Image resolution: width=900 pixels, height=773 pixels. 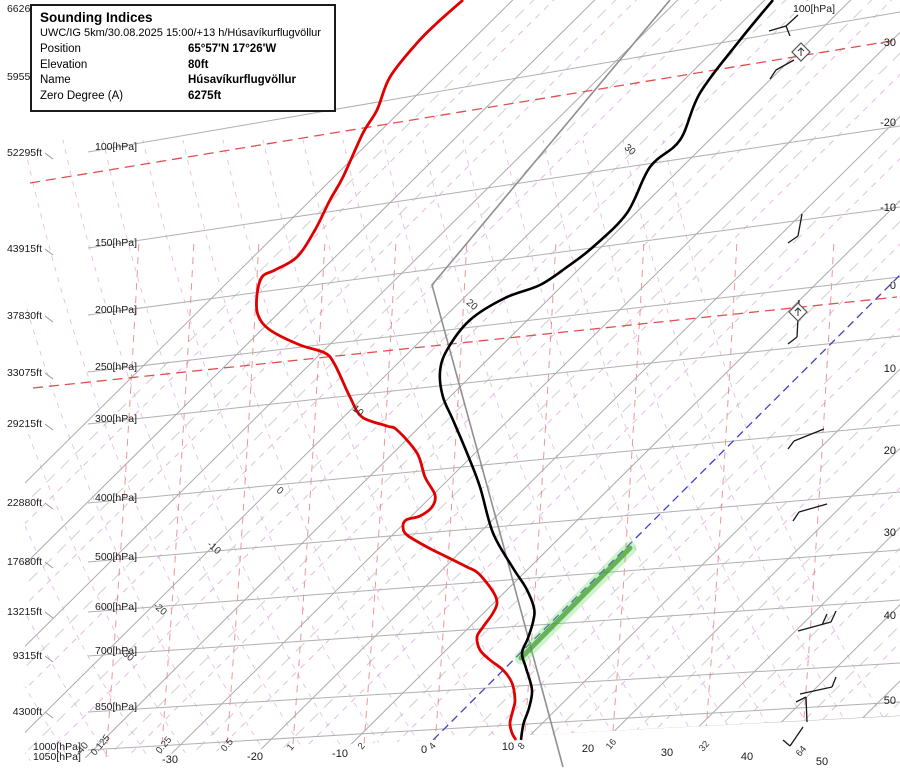 What do you see at coordinates (508, 747) in the screenshot?
I see `bottom-temperature-label: 10` at bounding box center [508, 747].